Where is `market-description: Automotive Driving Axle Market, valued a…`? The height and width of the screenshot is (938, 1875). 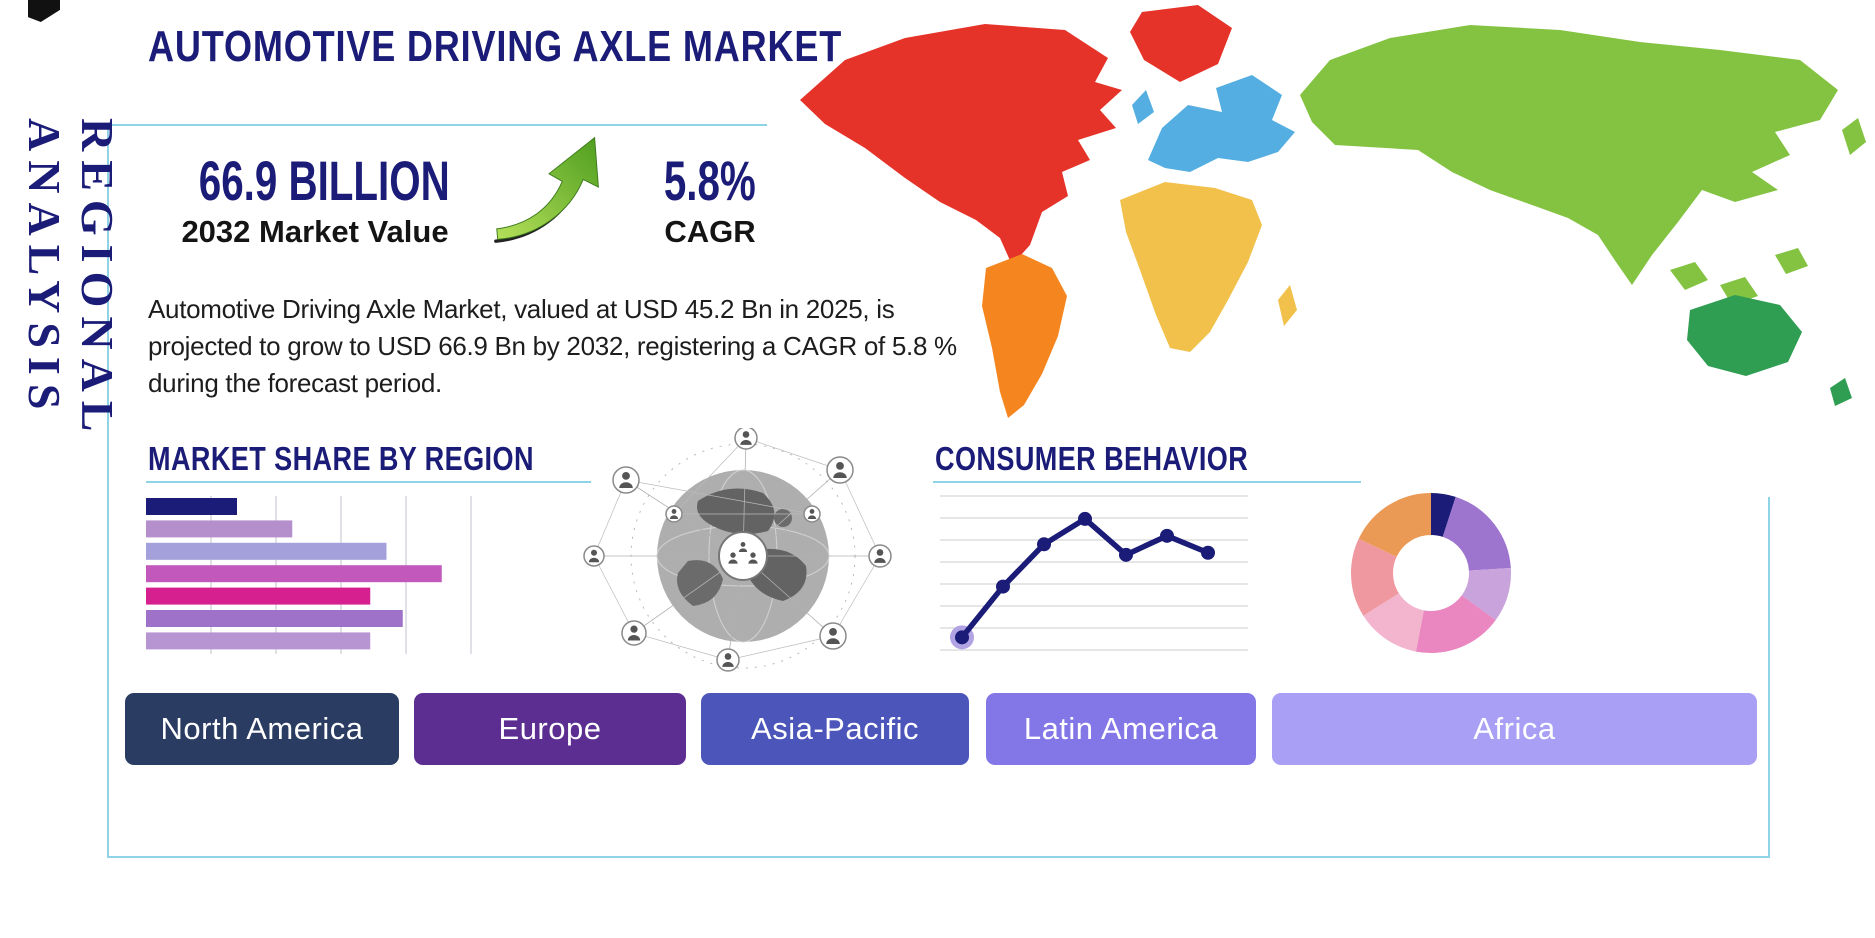 market-description: Automotive Driving Axle Market, valued a… is located at coordinates (552, 346).